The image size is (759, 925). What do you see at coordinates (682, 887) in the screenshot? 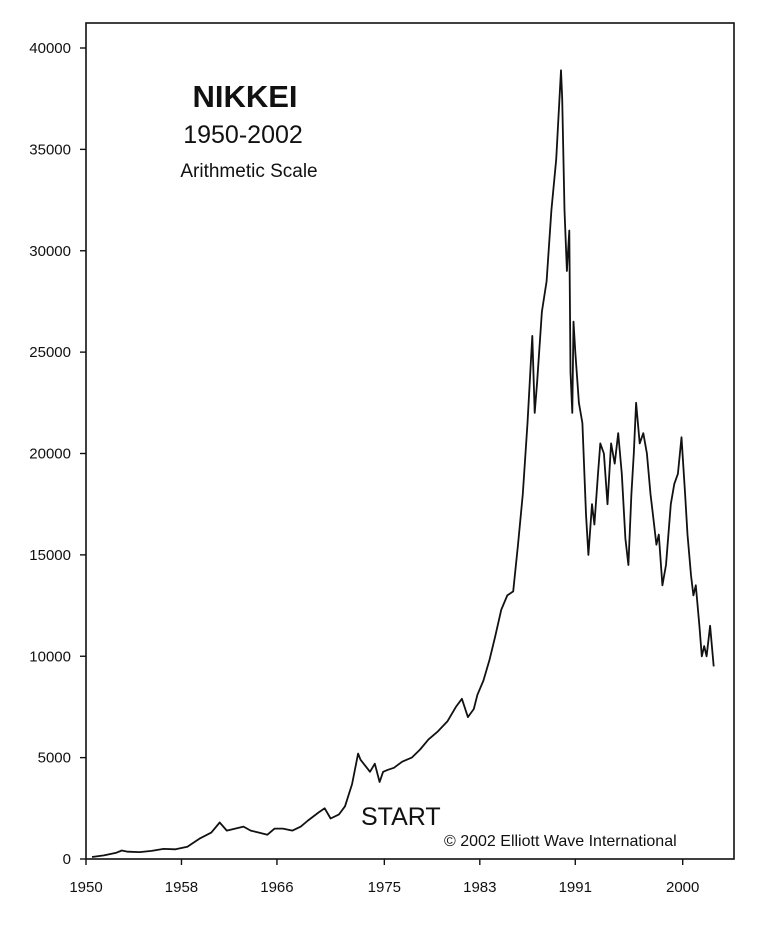
I see `x-tick-label: 2000` at bounding box center [682, 887].